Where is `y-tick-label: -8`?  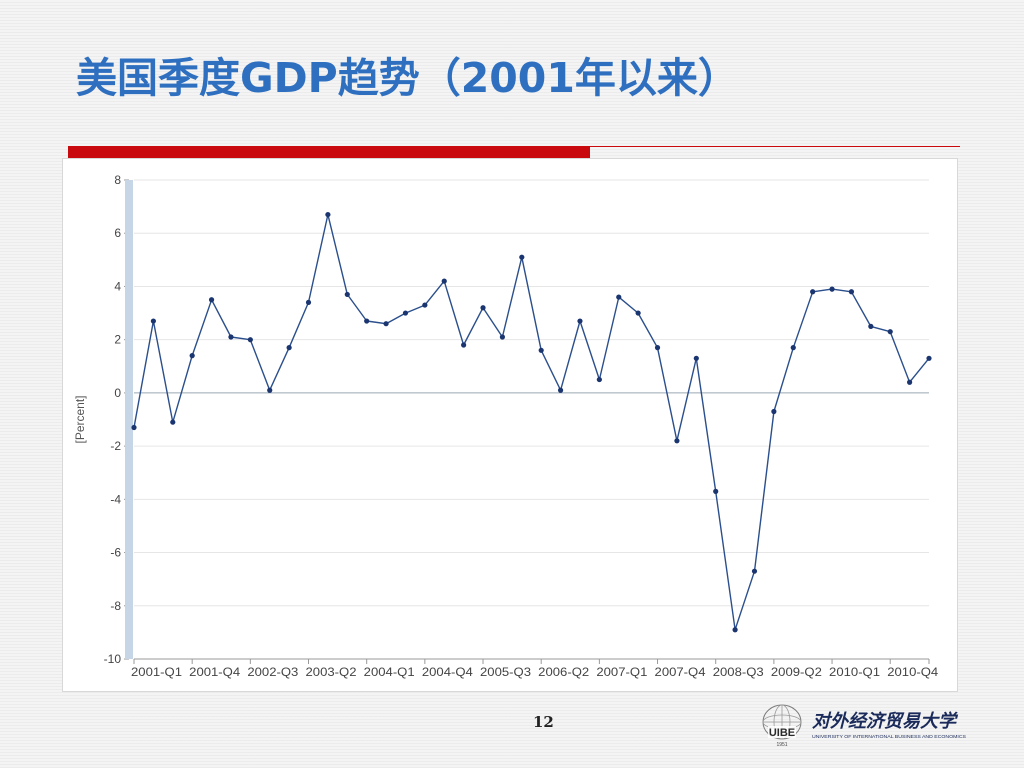 y-tick-label: -8 is located at coordinates (115, 606).